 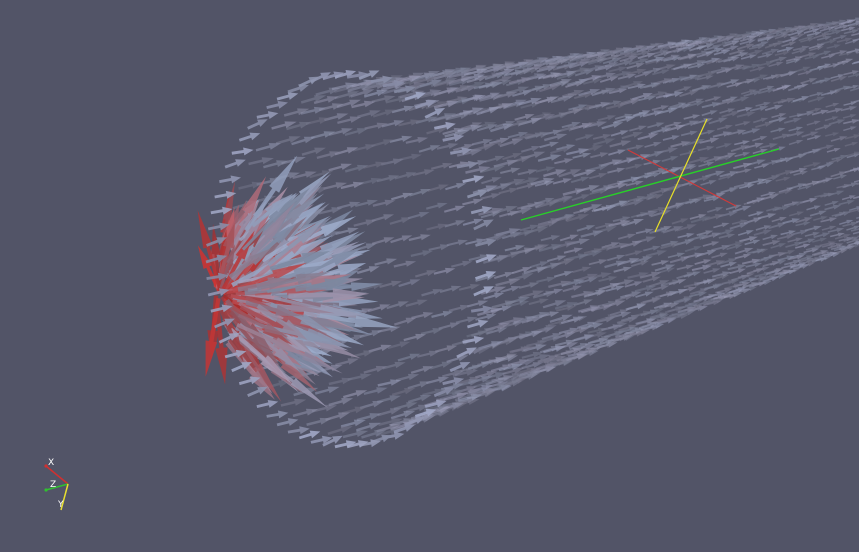 I want to click on orientation-z-label: Z, so click(x=53, y=485).